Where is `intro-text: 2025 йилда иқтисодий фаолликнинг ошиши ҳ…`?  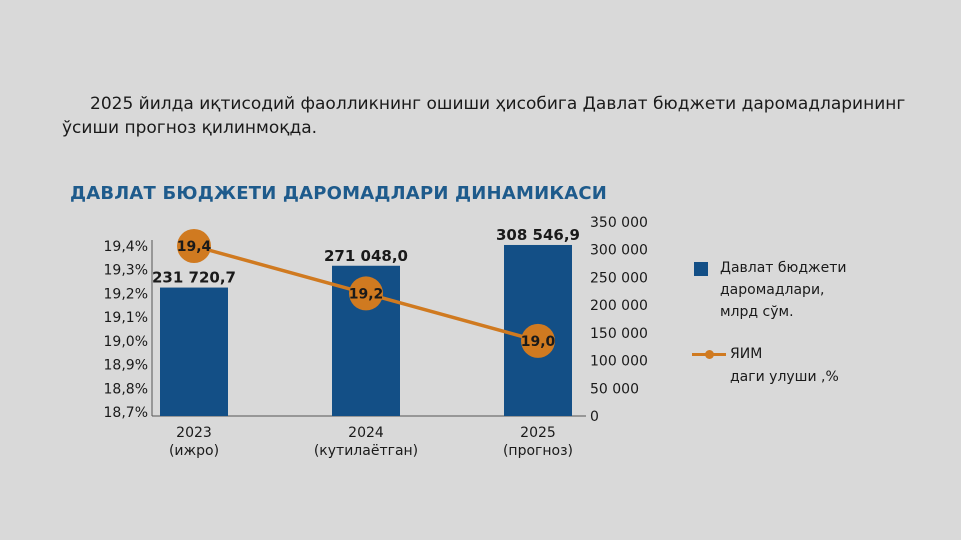
intro-text: 2025 йилда иқтисодий фаолликнинг ошиши ҳ… is located at coordinates (484, 116).